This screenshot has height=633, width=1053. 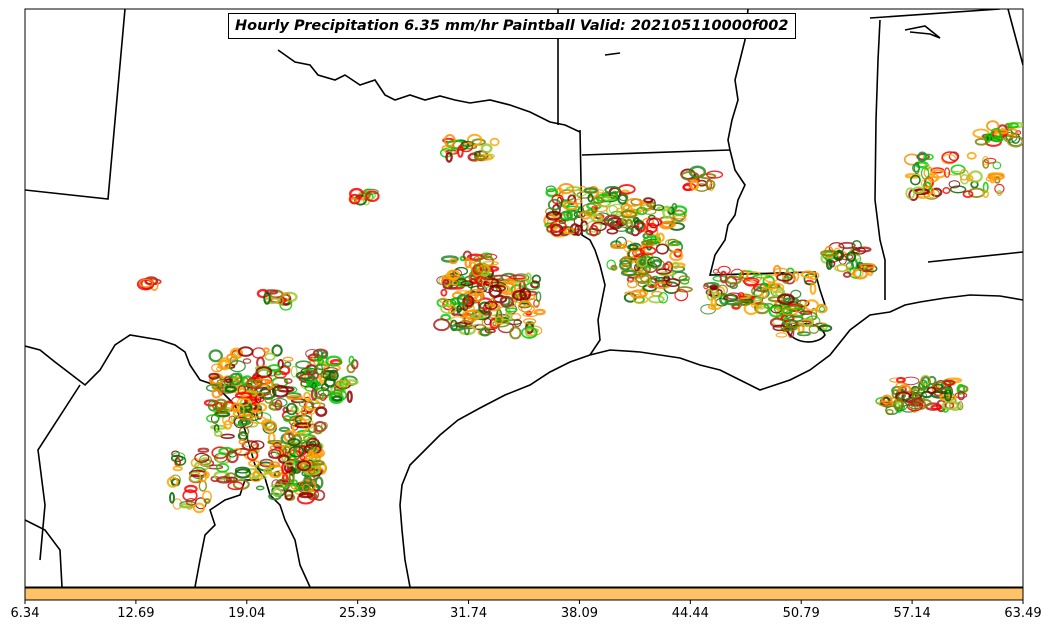 I want to click on boundary-mississippi-river, so click(x=738, y=80).